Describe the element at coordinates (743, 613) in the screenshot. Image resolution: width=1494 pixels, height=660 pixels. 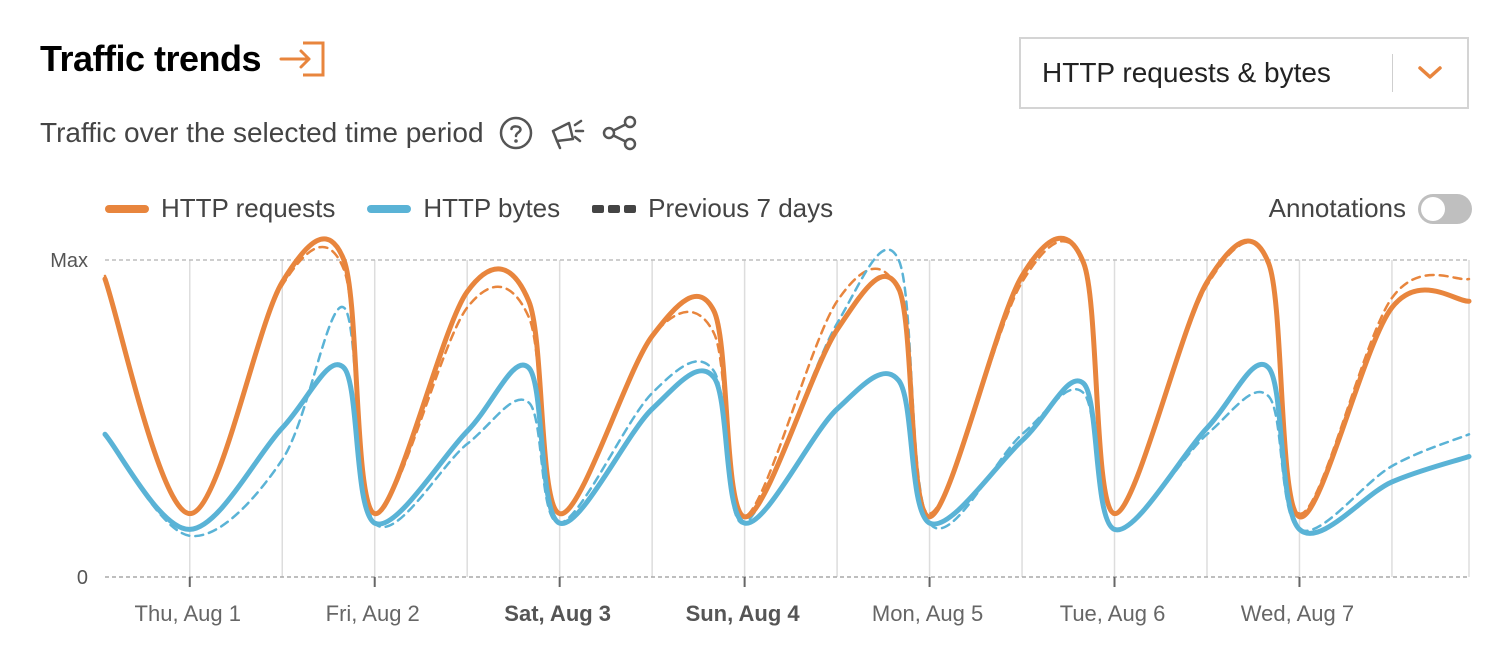
I see `x-tick-label: Sun, Aug 4` at that location.